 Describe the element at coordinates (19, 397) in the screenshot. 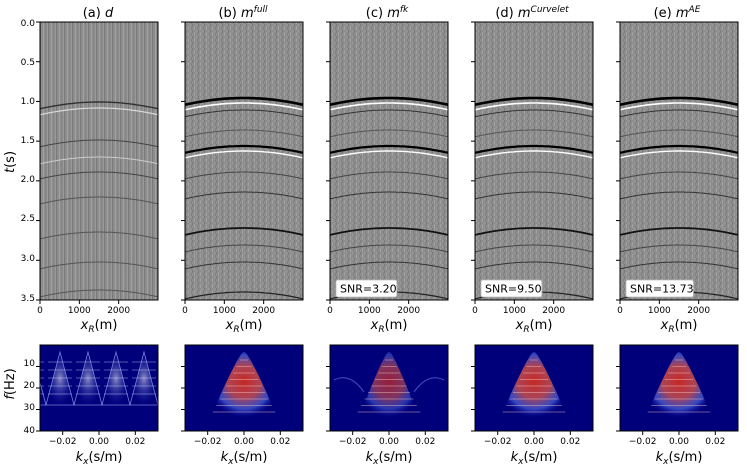

I see `bottom-y-axis: 10 20 30 40 f(Hz)` at that location.